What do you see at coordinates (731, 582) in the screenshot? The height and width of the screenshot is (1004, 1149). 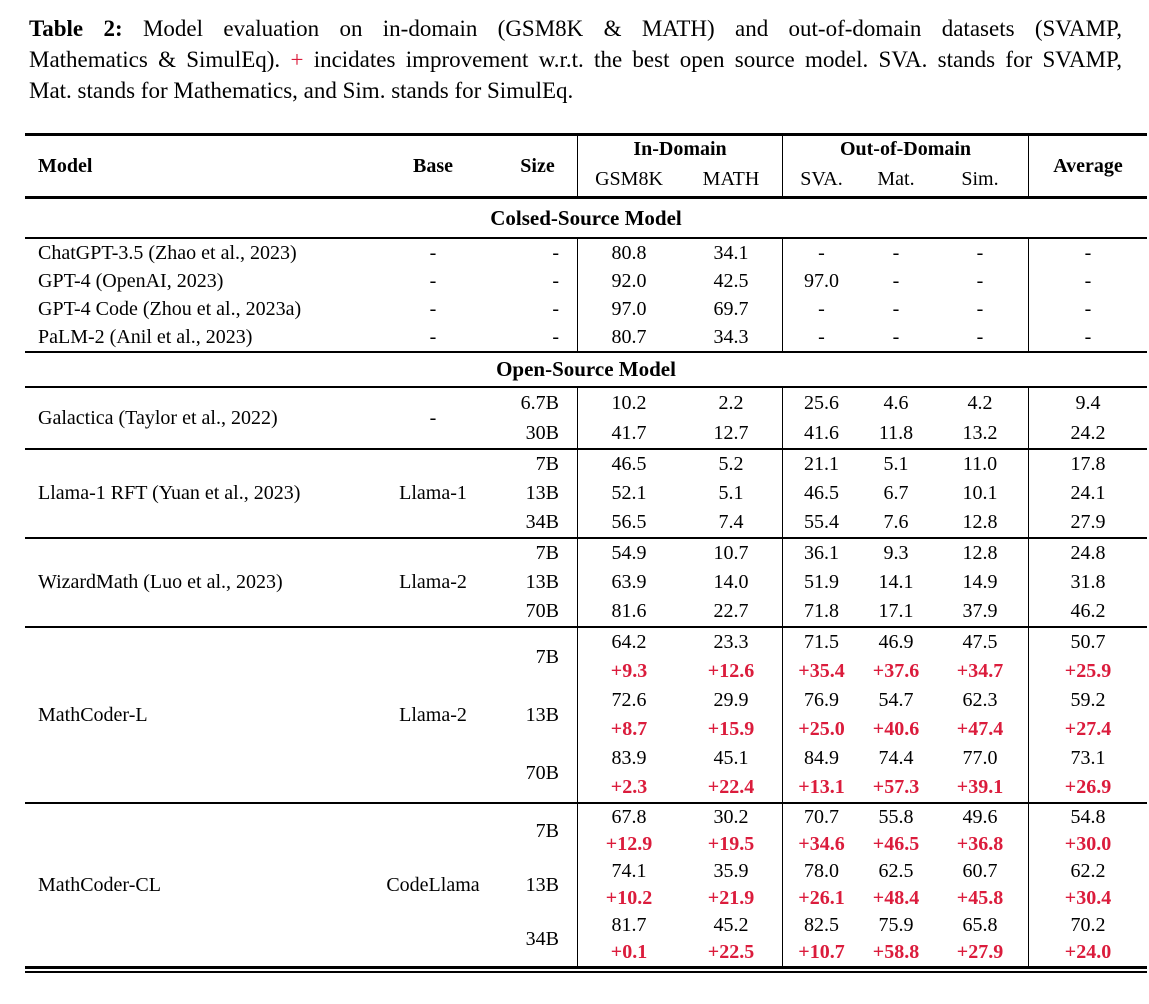 I see `score-cell: 14.0` at bounding box center [731, 582].